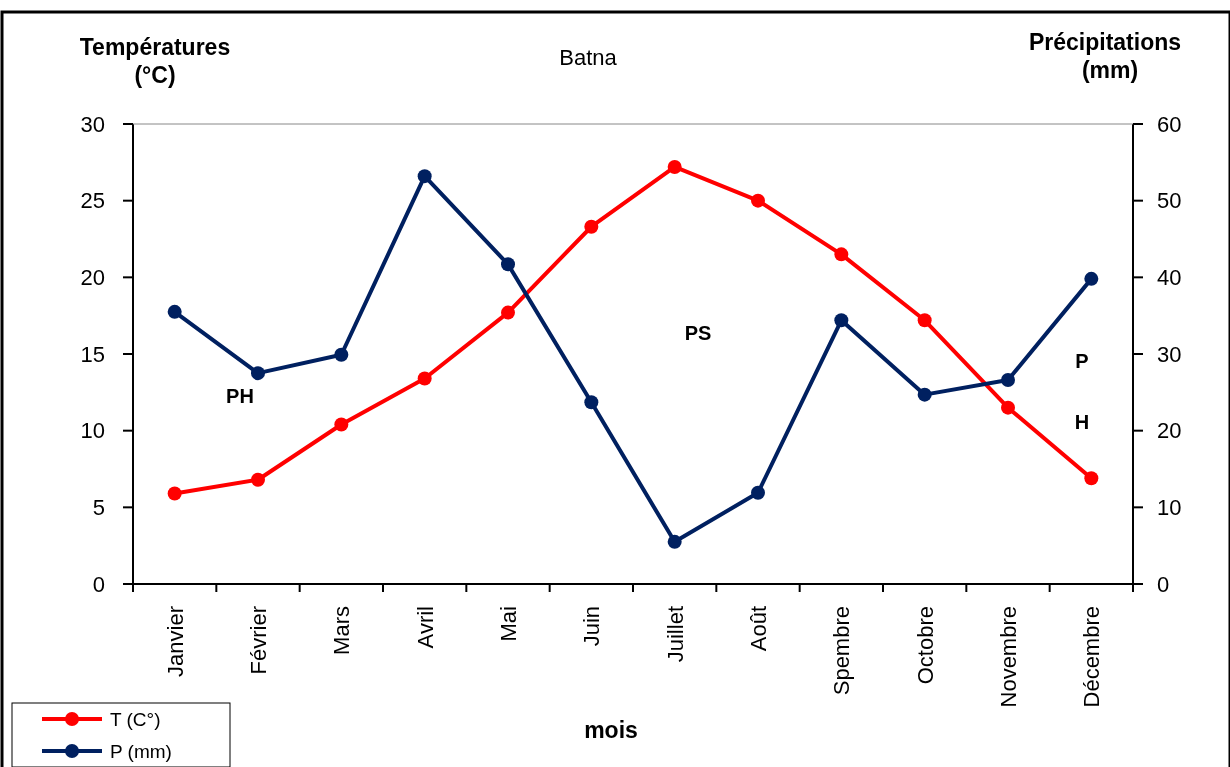 The height and width of the screenshot is (767, 1230). I want to click on x-tick-label: Mai, so click(508, 624).